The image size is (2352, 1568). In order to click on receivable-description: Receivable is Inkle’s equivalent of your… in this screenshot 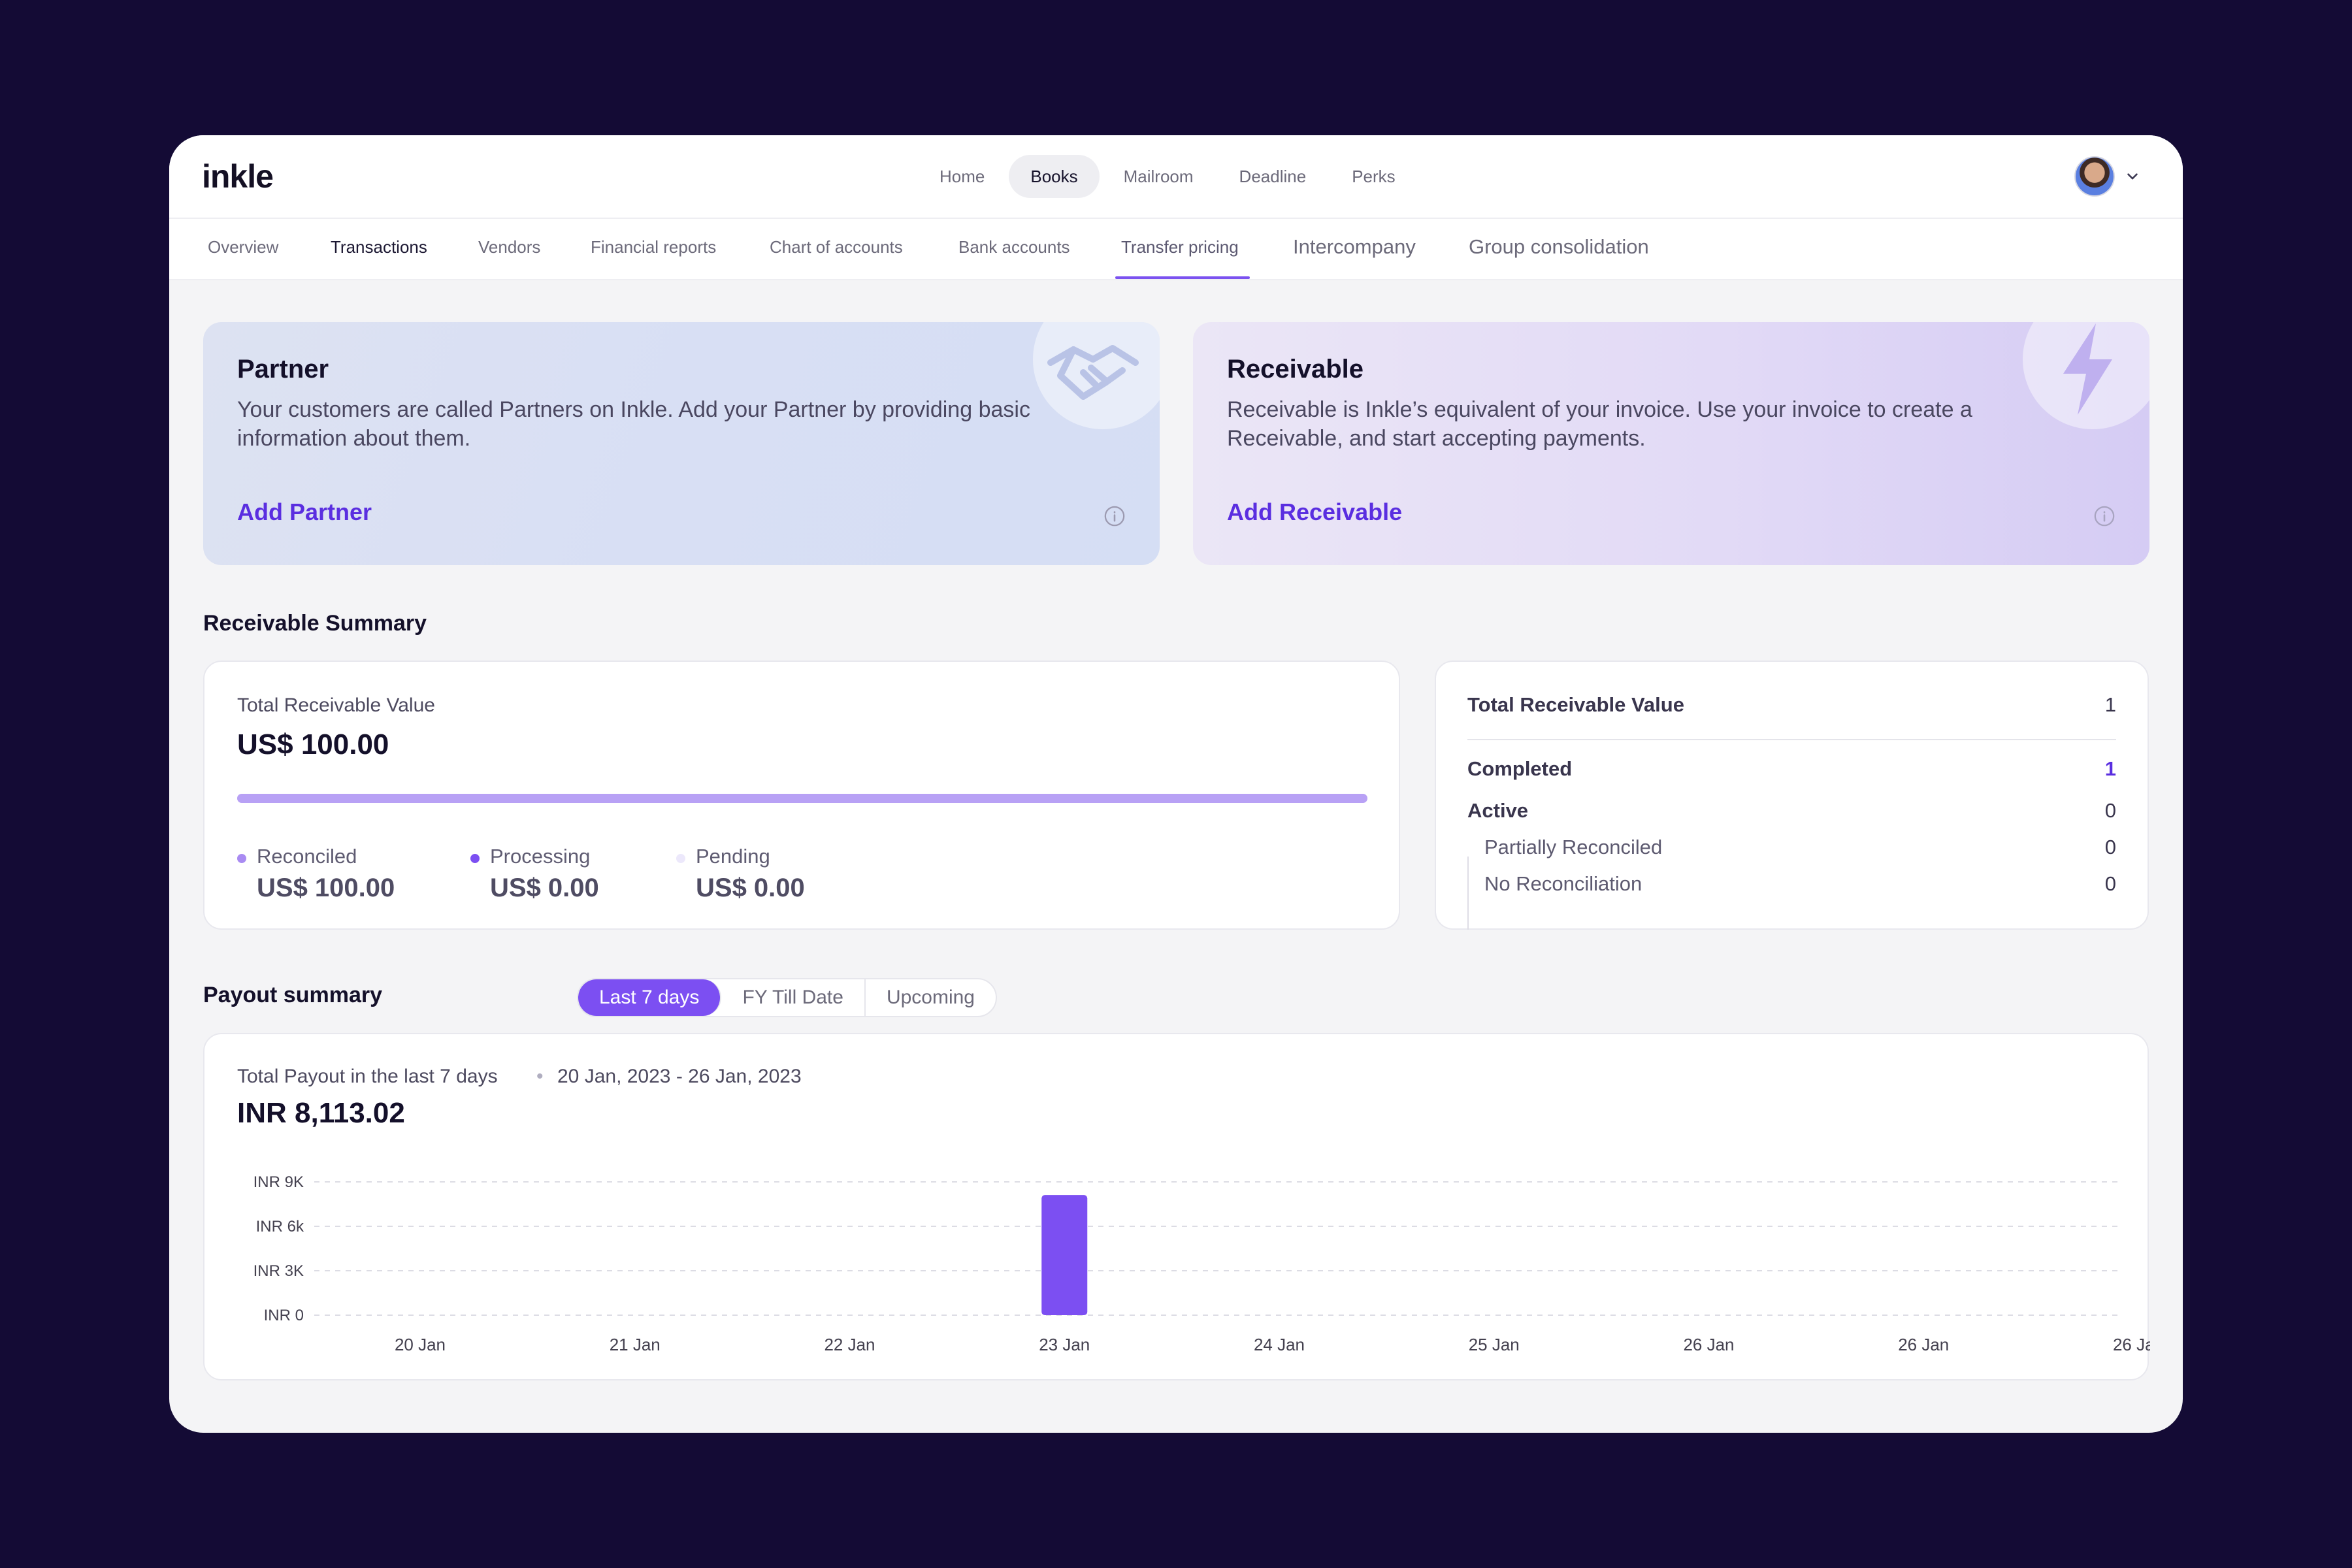, I will do `click(1599, 424)`.